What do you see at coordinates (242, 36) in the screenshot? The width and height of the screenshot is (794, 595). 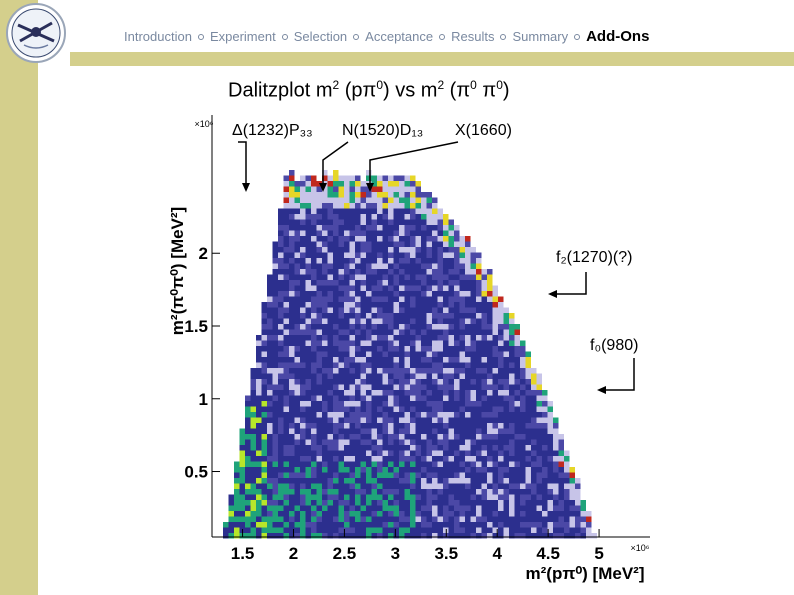 I see `nav-experiment: Experiment` at bounding box center [242, 36].